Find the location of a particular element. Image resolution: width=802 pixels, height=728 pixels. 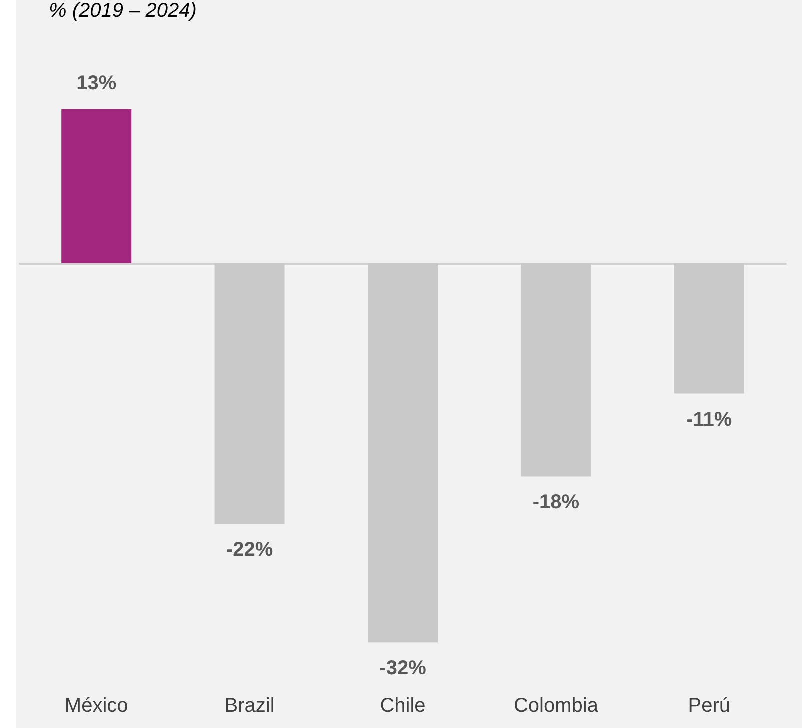

x-tick-label: Colombia is located at coordinates (557, 706).